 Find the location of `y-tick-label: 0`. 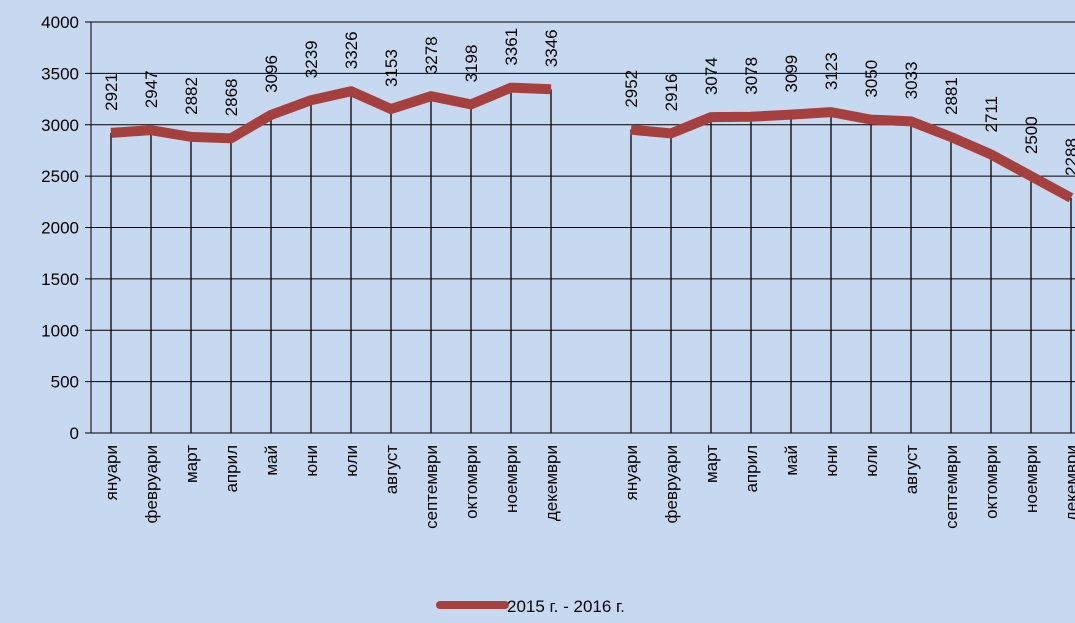

y-tick-label: 0 is located at coordinates (74, 433).